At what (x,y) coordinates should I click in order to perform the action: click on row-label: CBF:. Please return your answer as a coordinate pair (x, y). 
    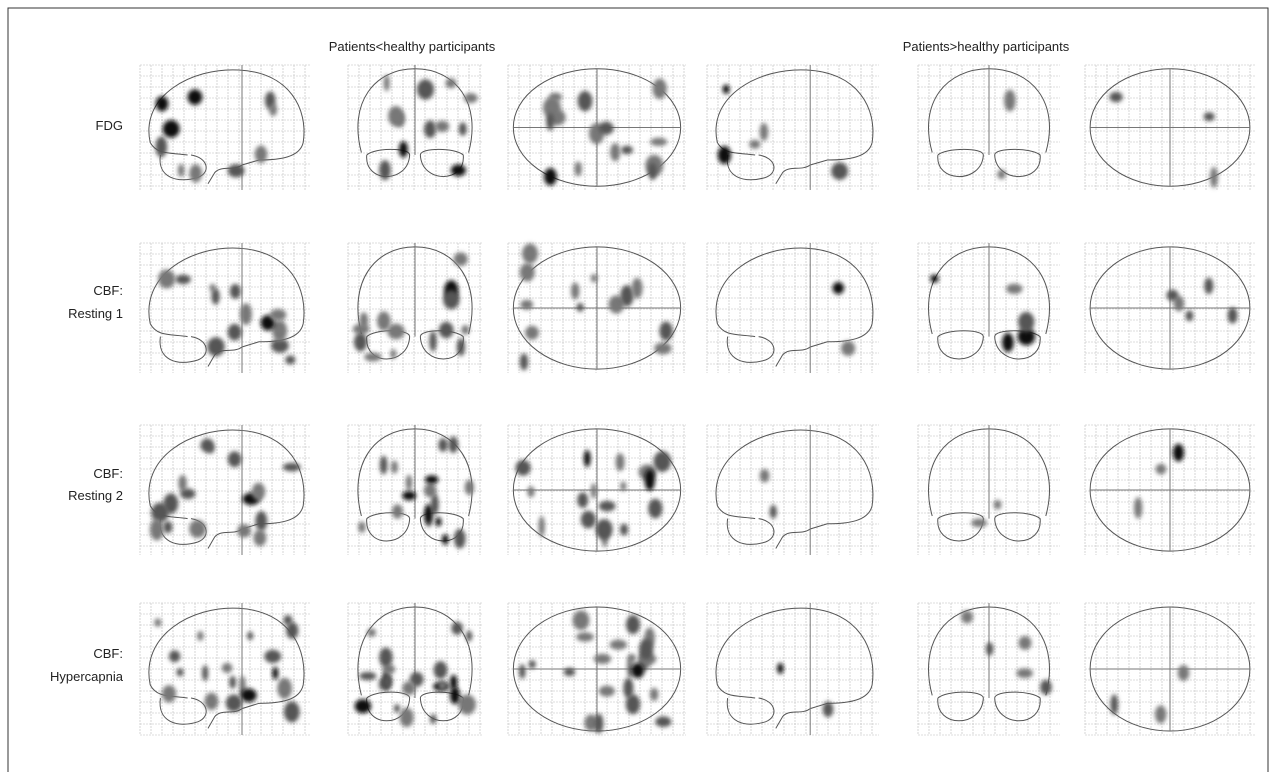
    Looking at the image, I should click on (108, 290).